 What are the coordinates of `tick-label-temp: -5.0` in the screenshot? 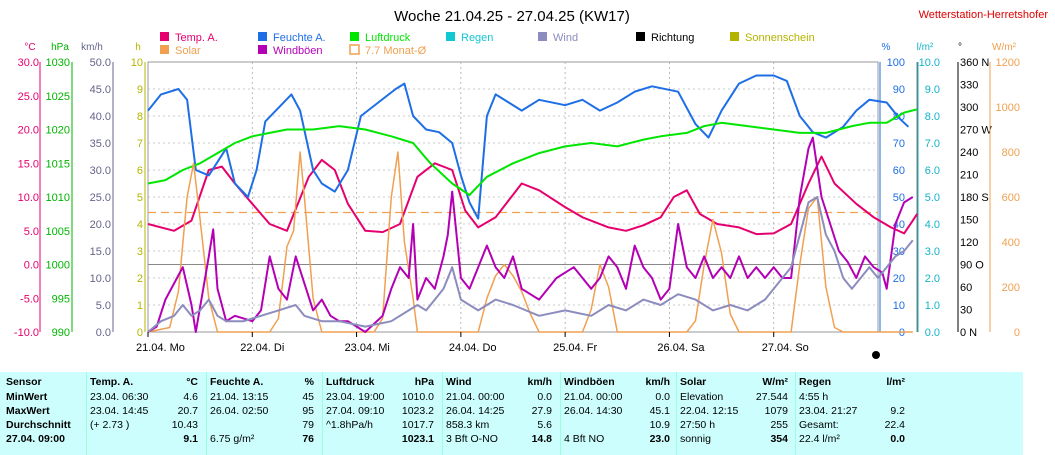 It's located at (29, 299).